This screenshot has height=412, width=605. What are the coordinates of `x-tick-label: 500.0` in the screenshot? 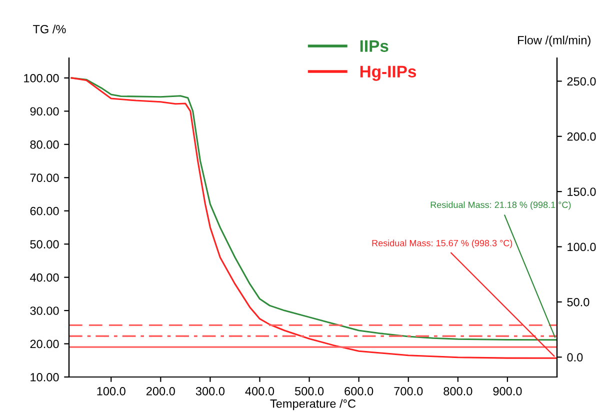 It's located at (309, 391).